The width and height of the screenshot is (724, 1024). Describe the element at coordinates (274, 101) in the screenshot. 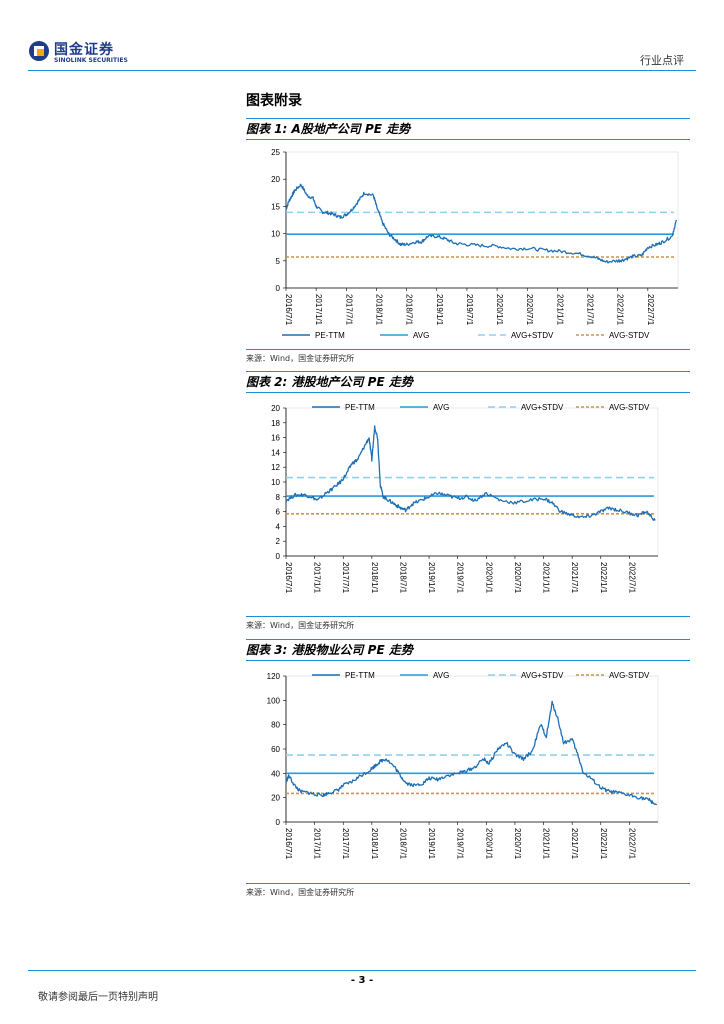

I see `section-title: 图表附录` at that location.